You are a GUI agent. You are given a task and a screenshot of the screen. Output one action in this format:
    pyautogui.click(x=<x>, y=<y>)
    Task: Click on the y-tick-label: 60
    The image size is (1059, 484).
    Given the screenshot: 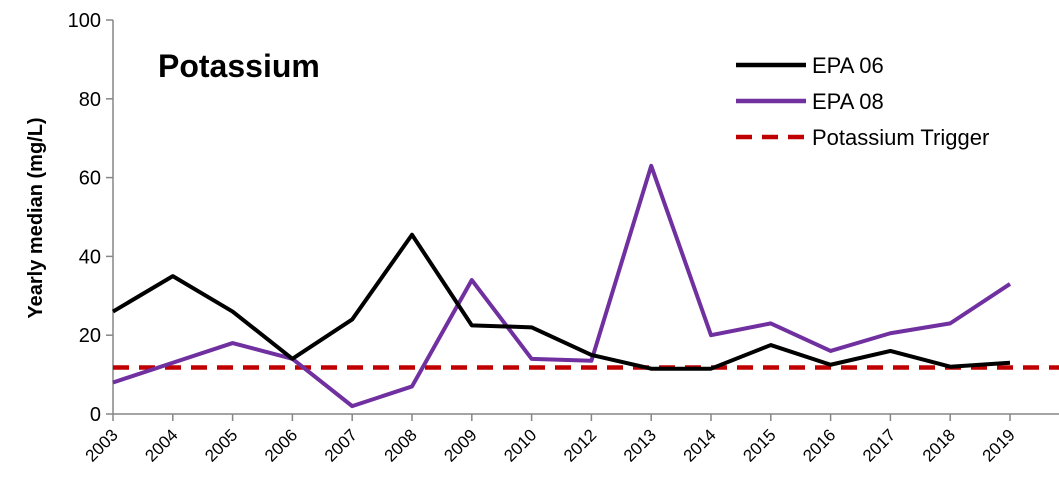 What is the action you would take?
    pyautogui.click(x=90, y=179)
    